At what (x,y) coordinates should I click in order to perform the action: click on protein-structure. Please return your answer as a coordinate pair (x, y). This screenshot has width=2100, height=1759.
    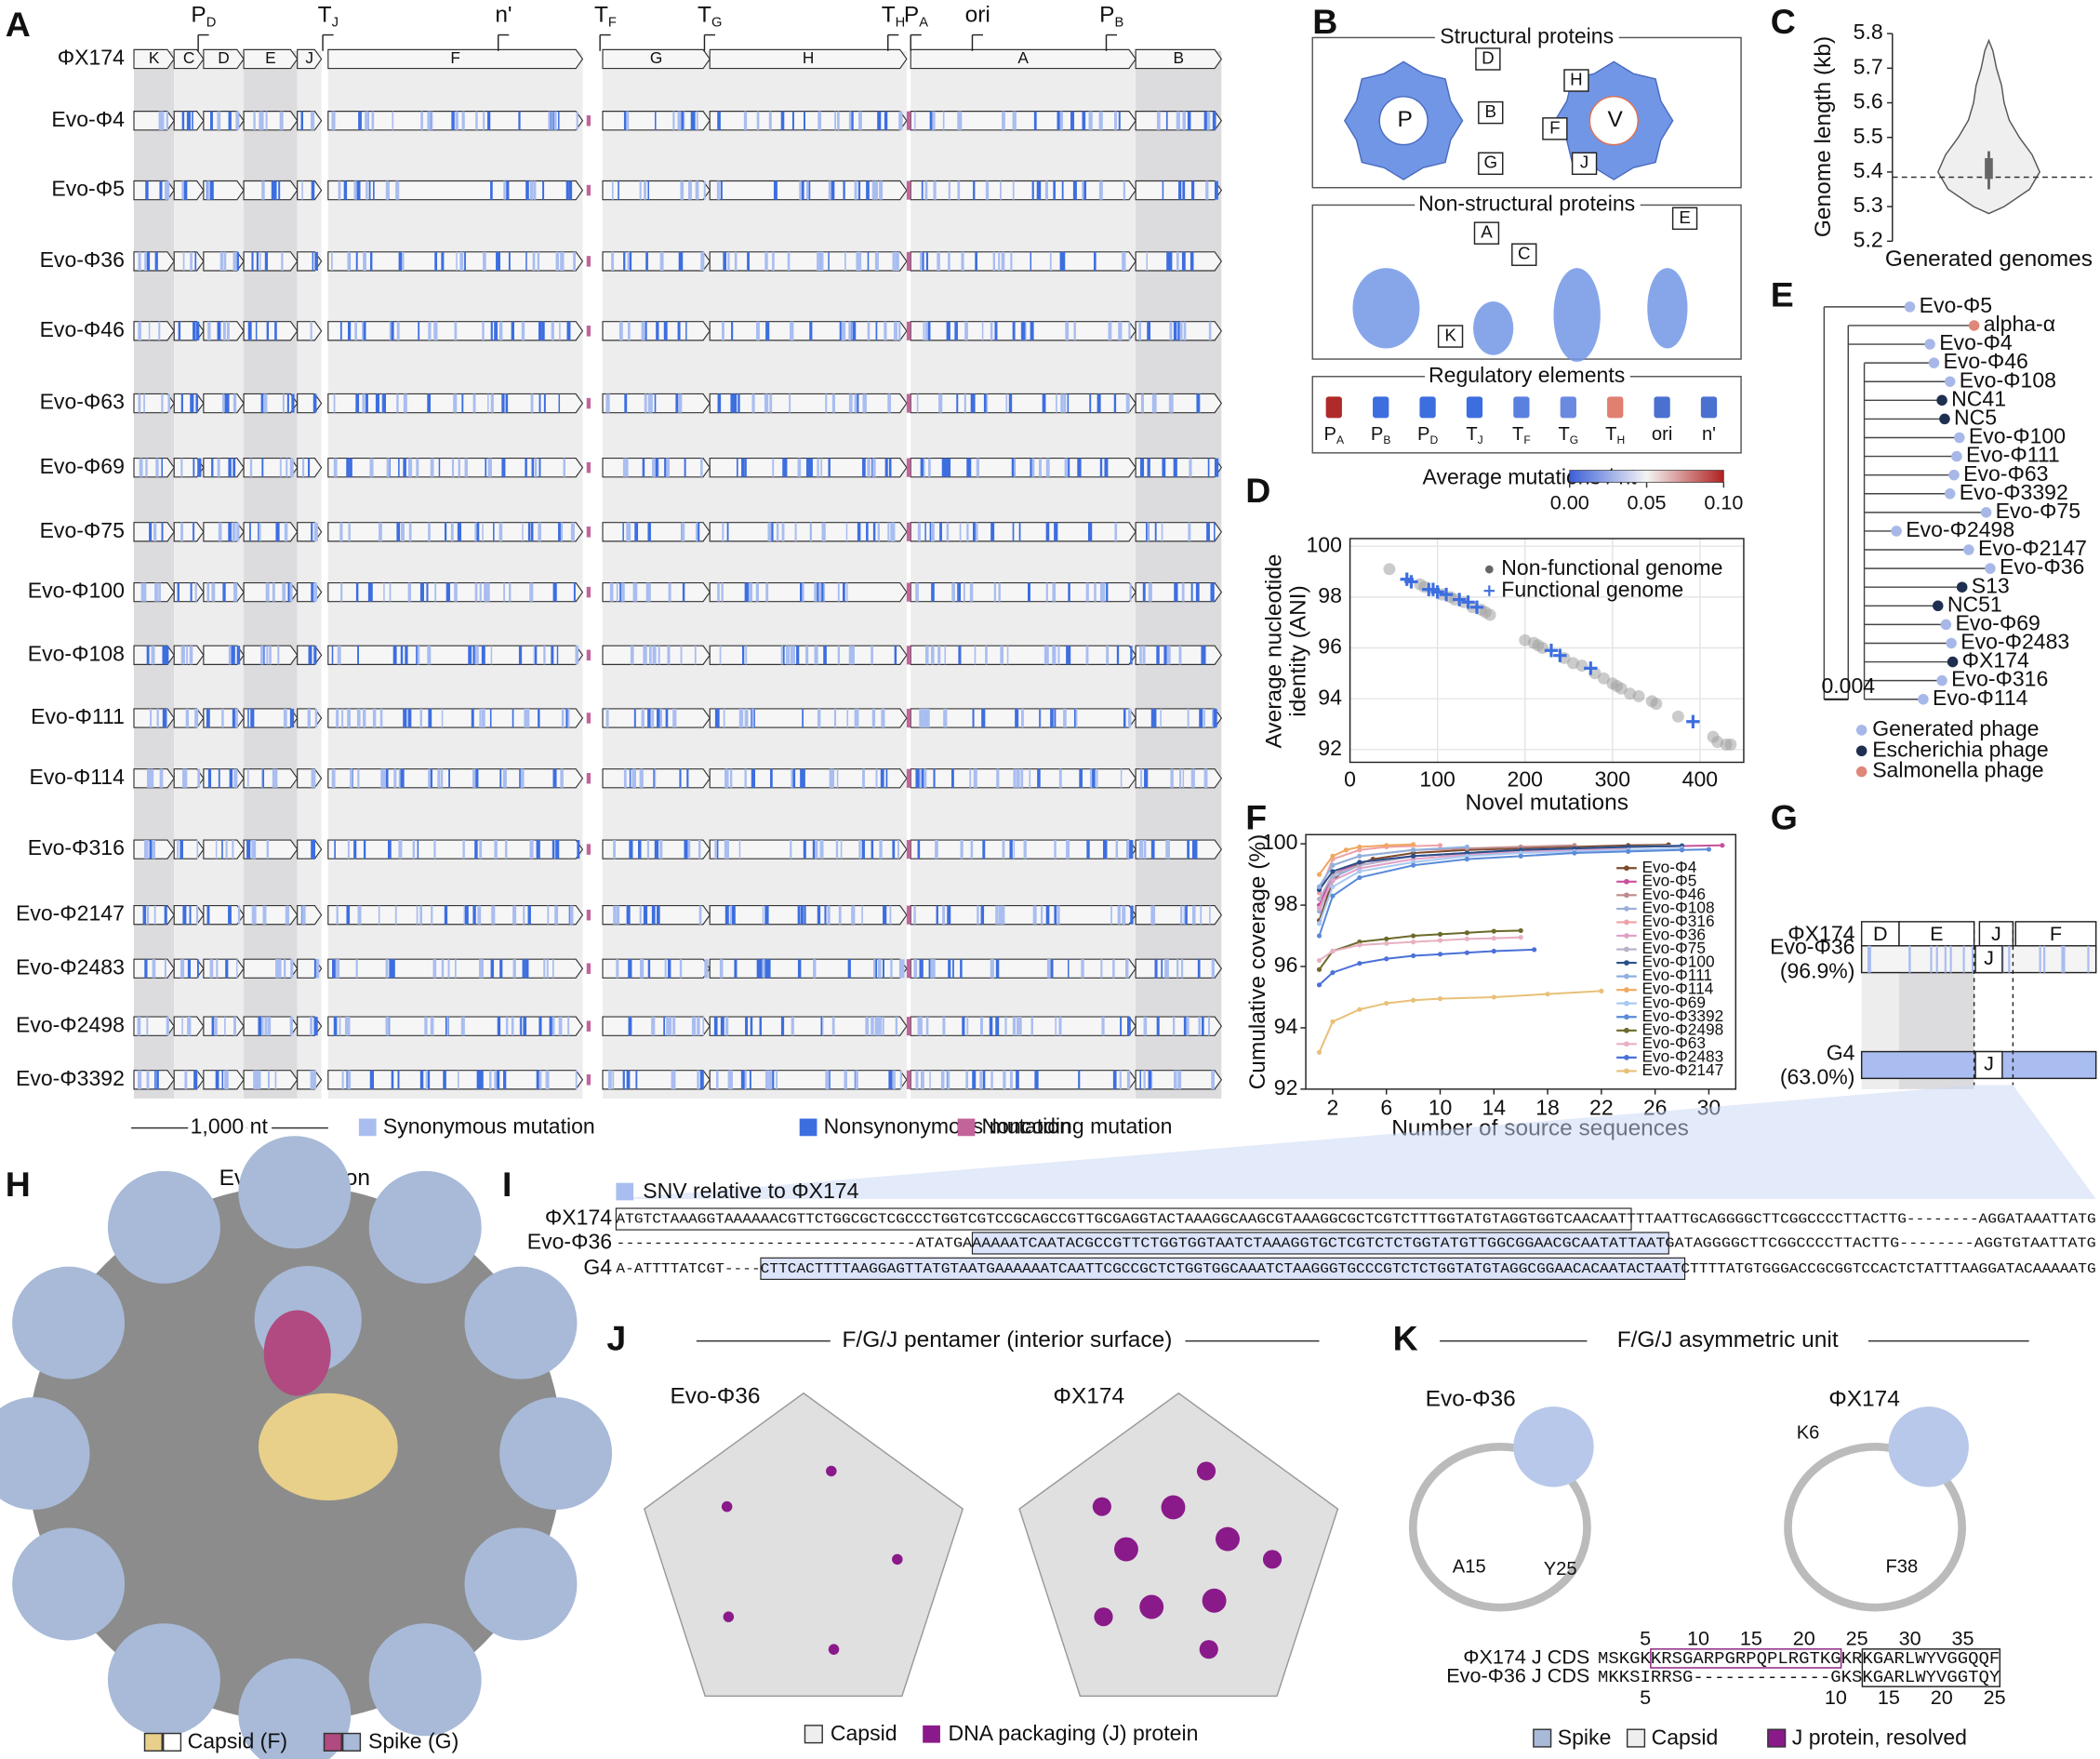
    Looking at the image, I should click on (1668, 308).